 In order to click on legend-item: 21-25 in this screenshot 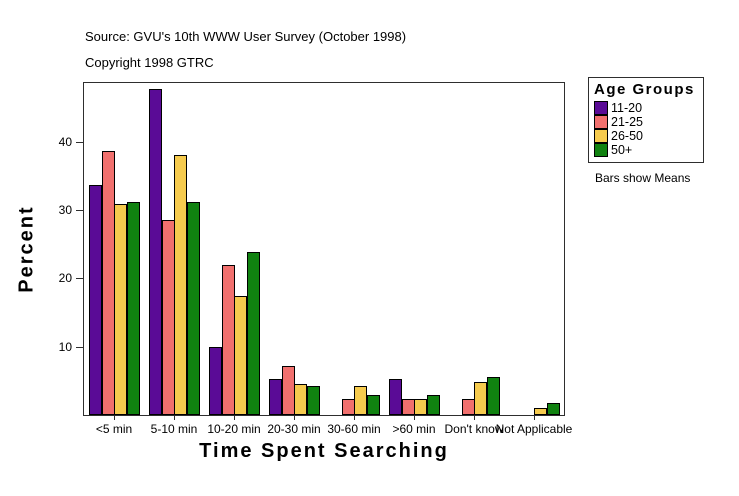, I will do `click(646, 122)`.